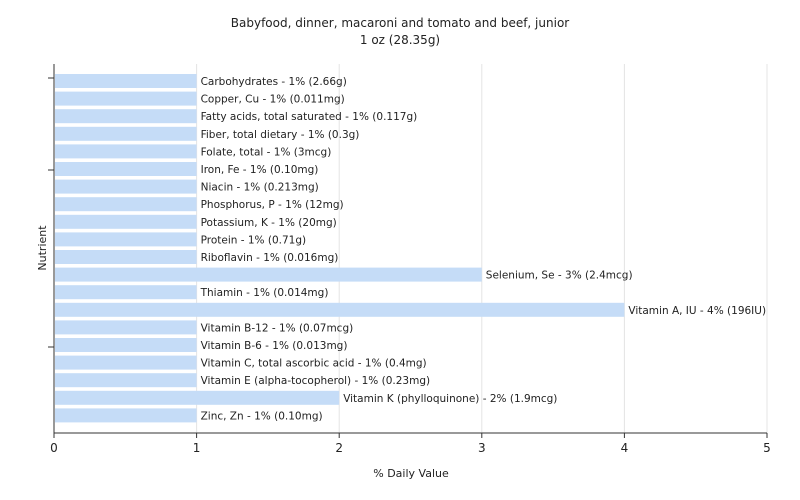 Image resolution: width=800 pixels, height=500 pixels. Describe the element at coordinates (272, 205) in the screenshot. I see `bar-label: Phosphorus, P - 1% (12mg)` at that location.